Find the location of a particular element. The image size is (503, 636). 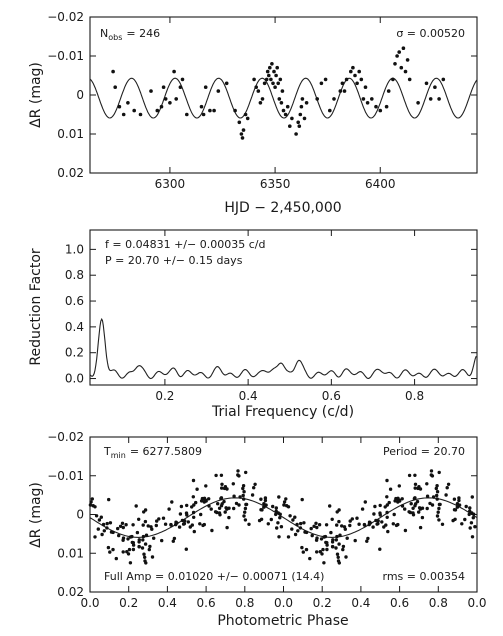

frequency-annotation: f = 0.04831 +/− 0.00035 c/d is located at coordinates (185, 244).